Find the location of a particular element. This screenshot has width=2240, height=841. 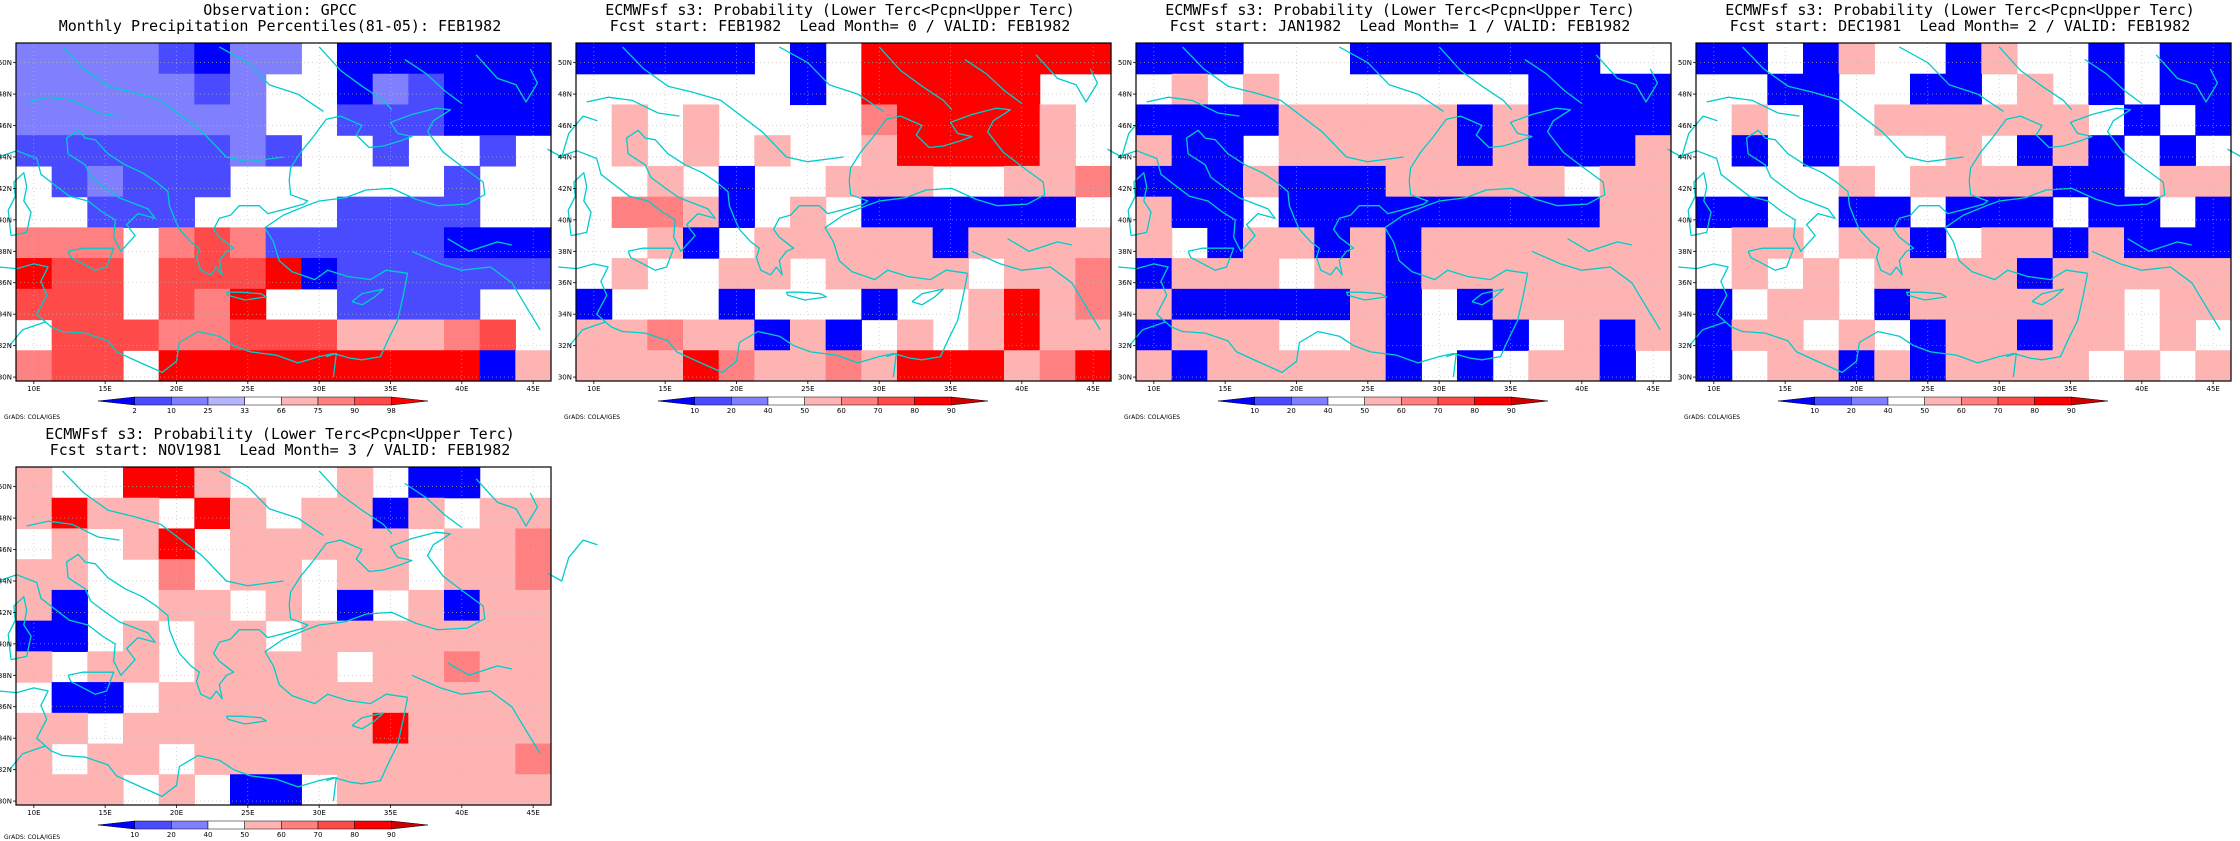

y-tick-label: 36N is located at coordinates (6, 707).